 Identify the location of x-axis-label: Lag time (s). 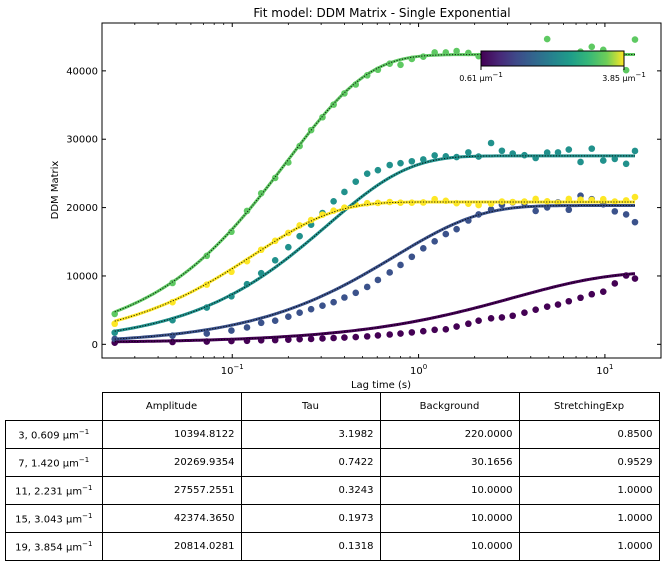
(381, 385).